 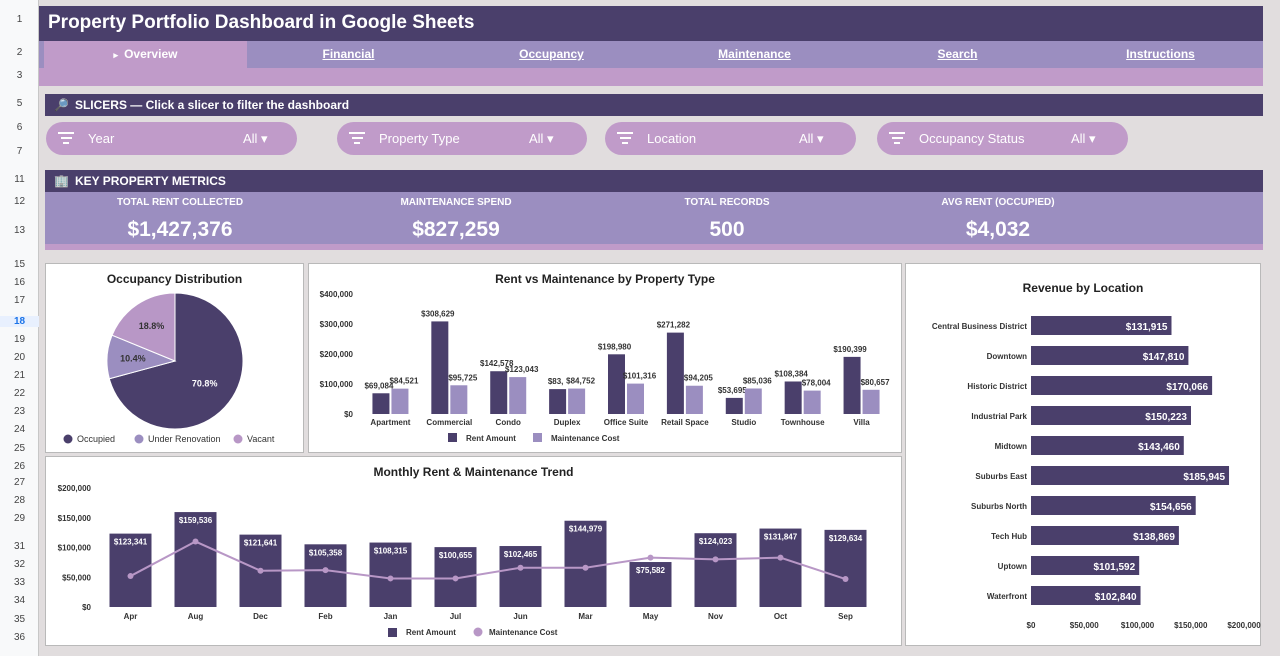 I want to click on row-header-13: 13, so click(x=19, y=230).